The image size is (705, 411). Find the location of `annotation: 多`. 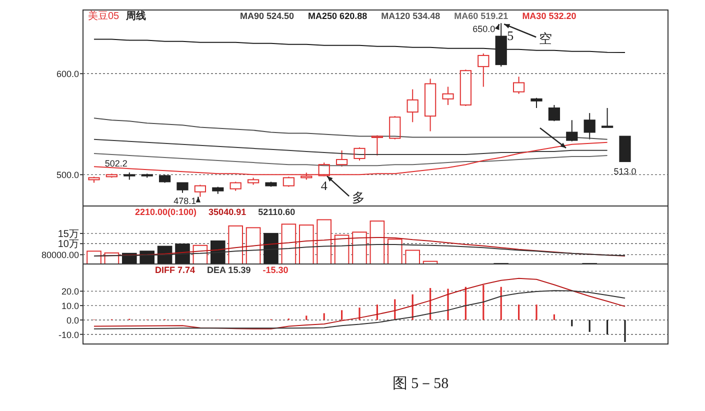

annotation: 多 is located at coordinates (359, 198).